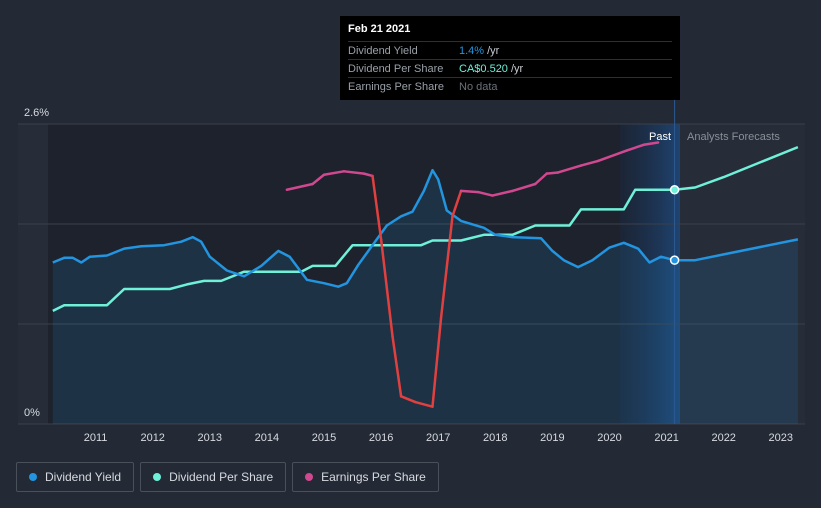 The image size is (821, 508). What do you see at coordinates (650, 274) in the screenshot?
I see `past-highlight` at bounding box center [650, 274].